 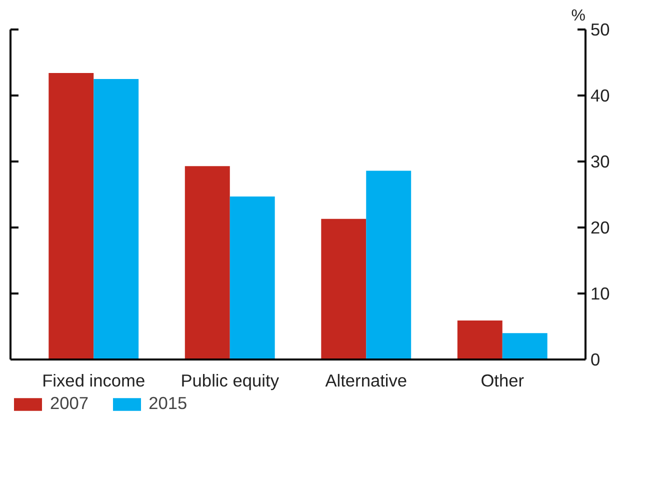 What do you see at coordinates (595, 360) in the screenshot?
I see `y-tick-label: 0` at bounding box center [595, 360].